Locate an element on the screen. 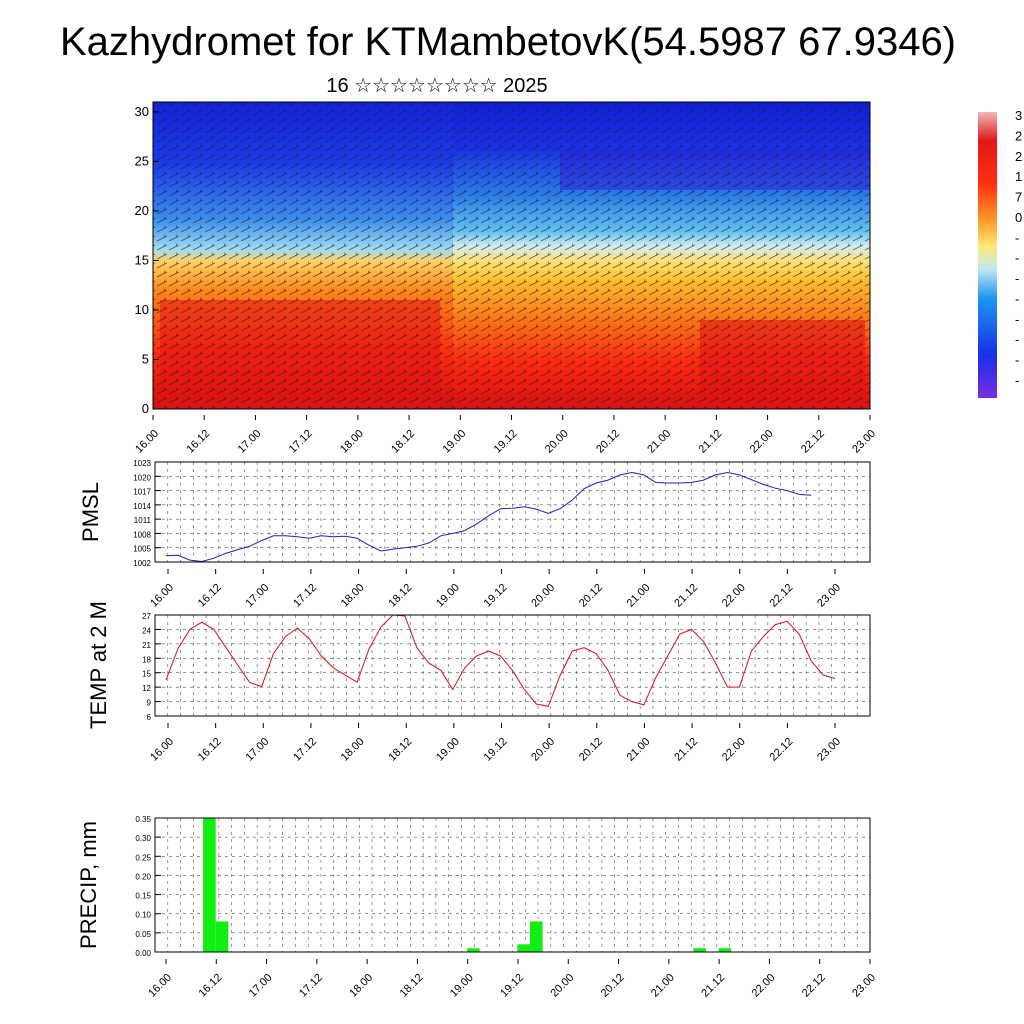 The width and height of the screenshot is (1024, 1024). y-tick-label: 0.25 is located at coordinates (143, 857).